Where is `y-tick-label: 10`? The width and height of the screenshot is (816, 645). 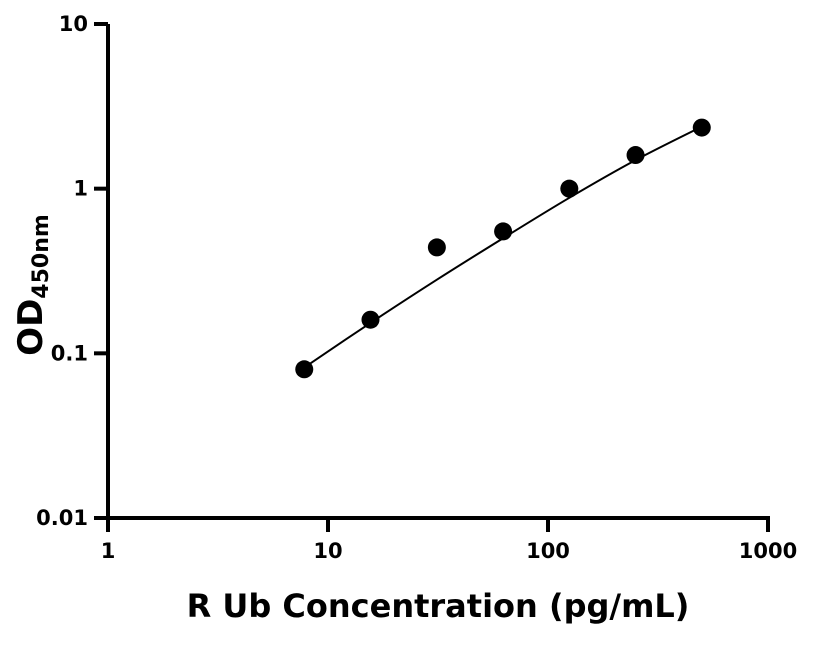 y-tick-label: 10 is located at coordinates (73, 24).